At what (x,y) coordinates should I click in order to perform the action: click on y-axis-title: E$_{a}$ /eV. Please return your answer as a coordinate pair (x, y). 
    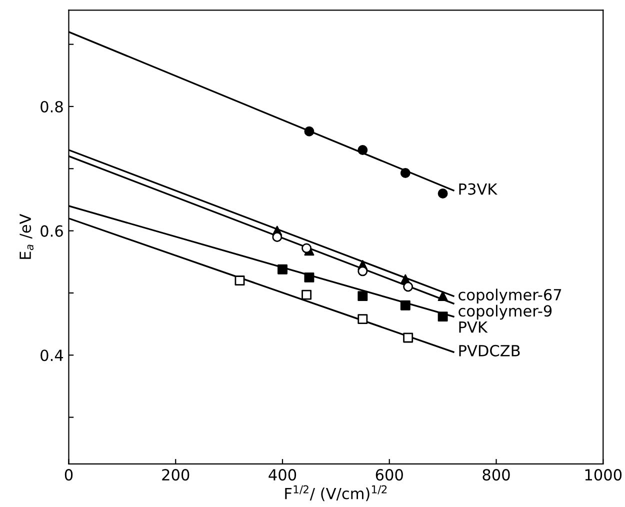
    Looking at the image, I should click on (27, 236).